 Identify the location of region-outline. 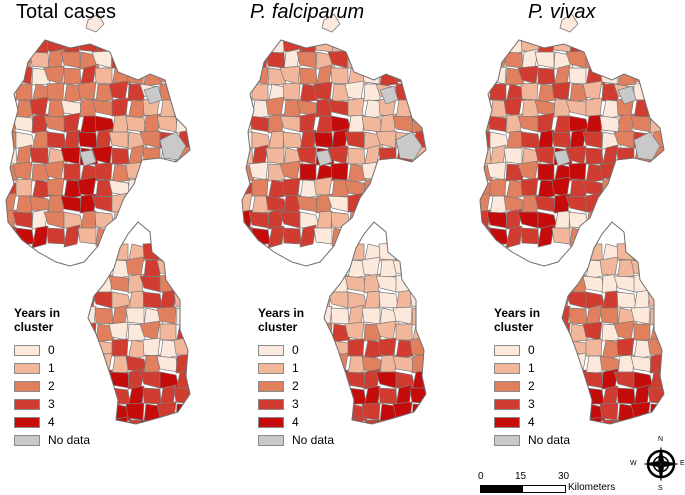
(139, 323).